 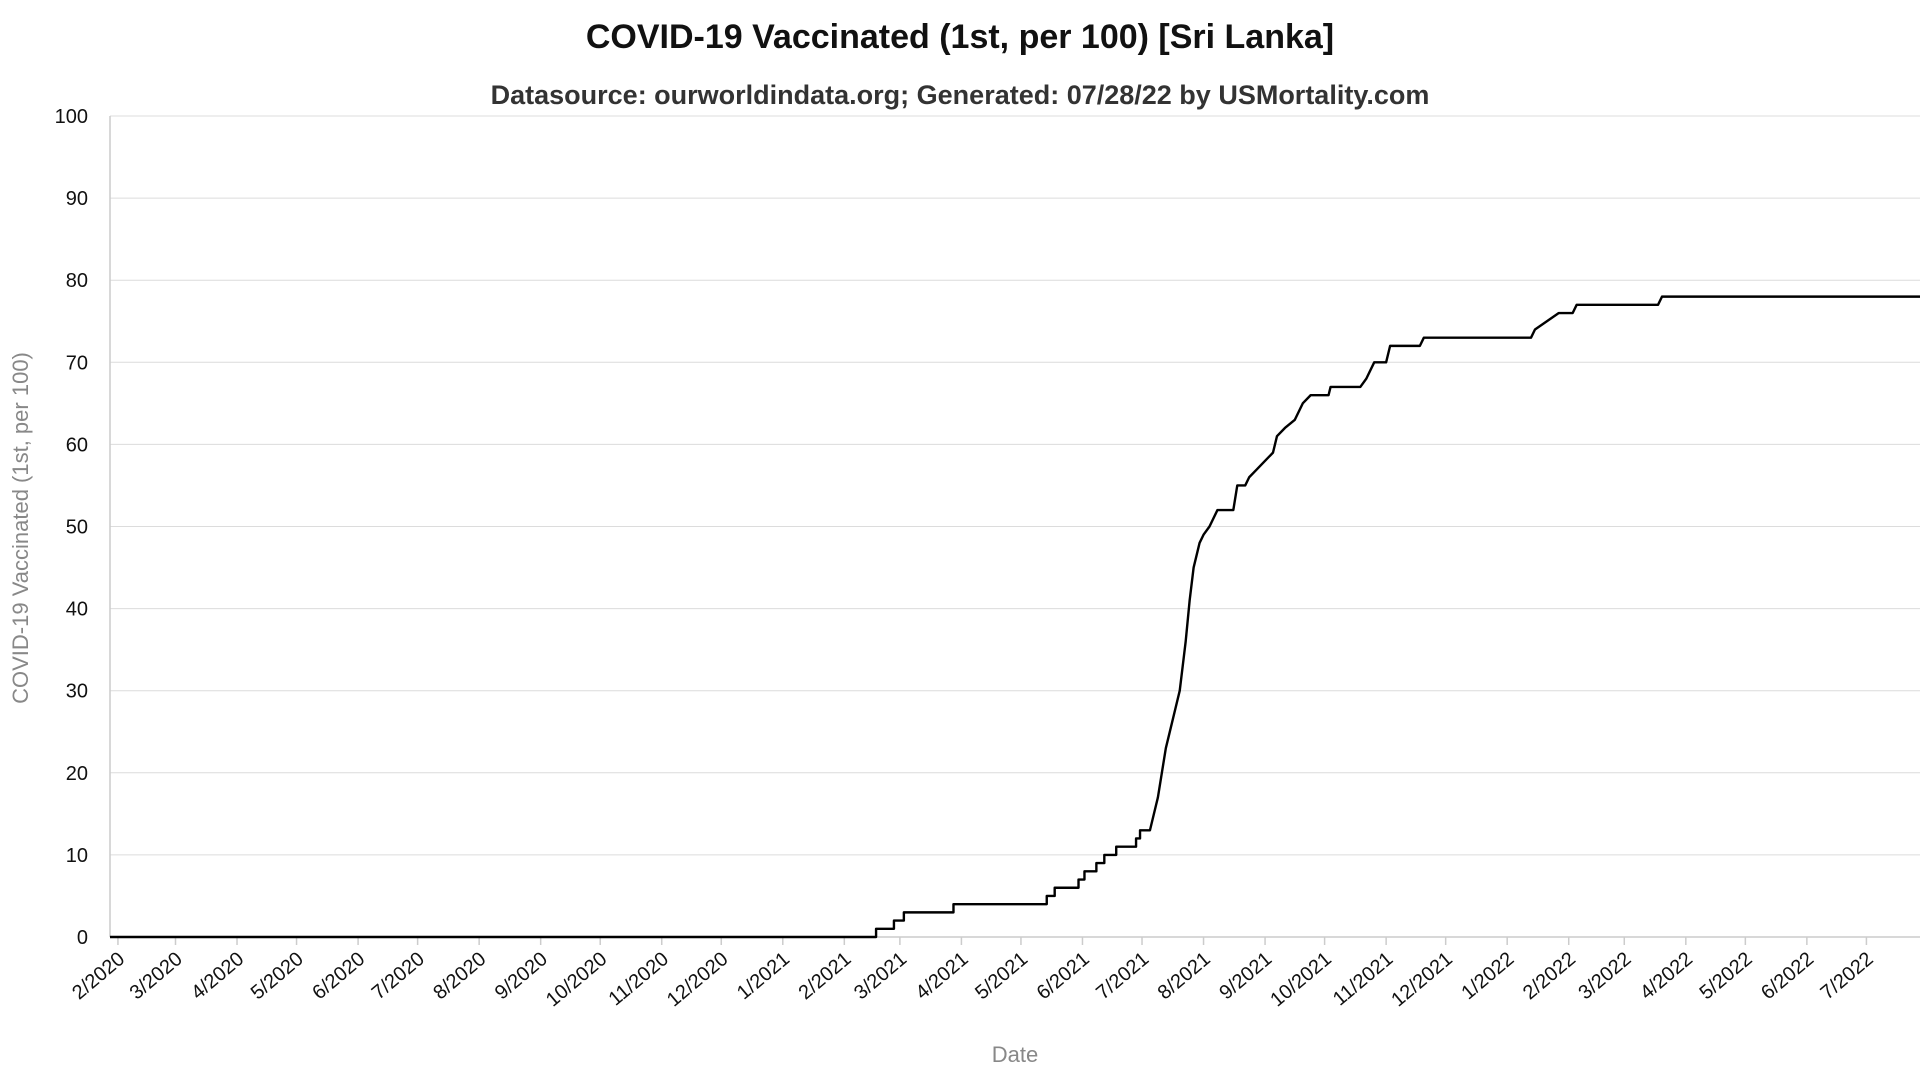 I want to click on x-tick-label: 2/2022, so click(x=1549, y=976).